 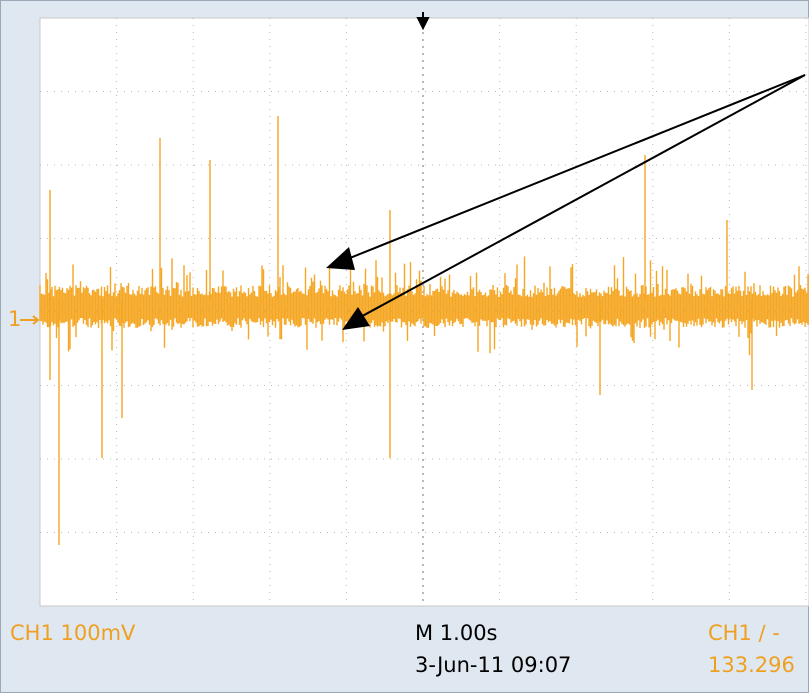 I want to click on channel-scale: CH1 100mV, so click(x=73, y=633).